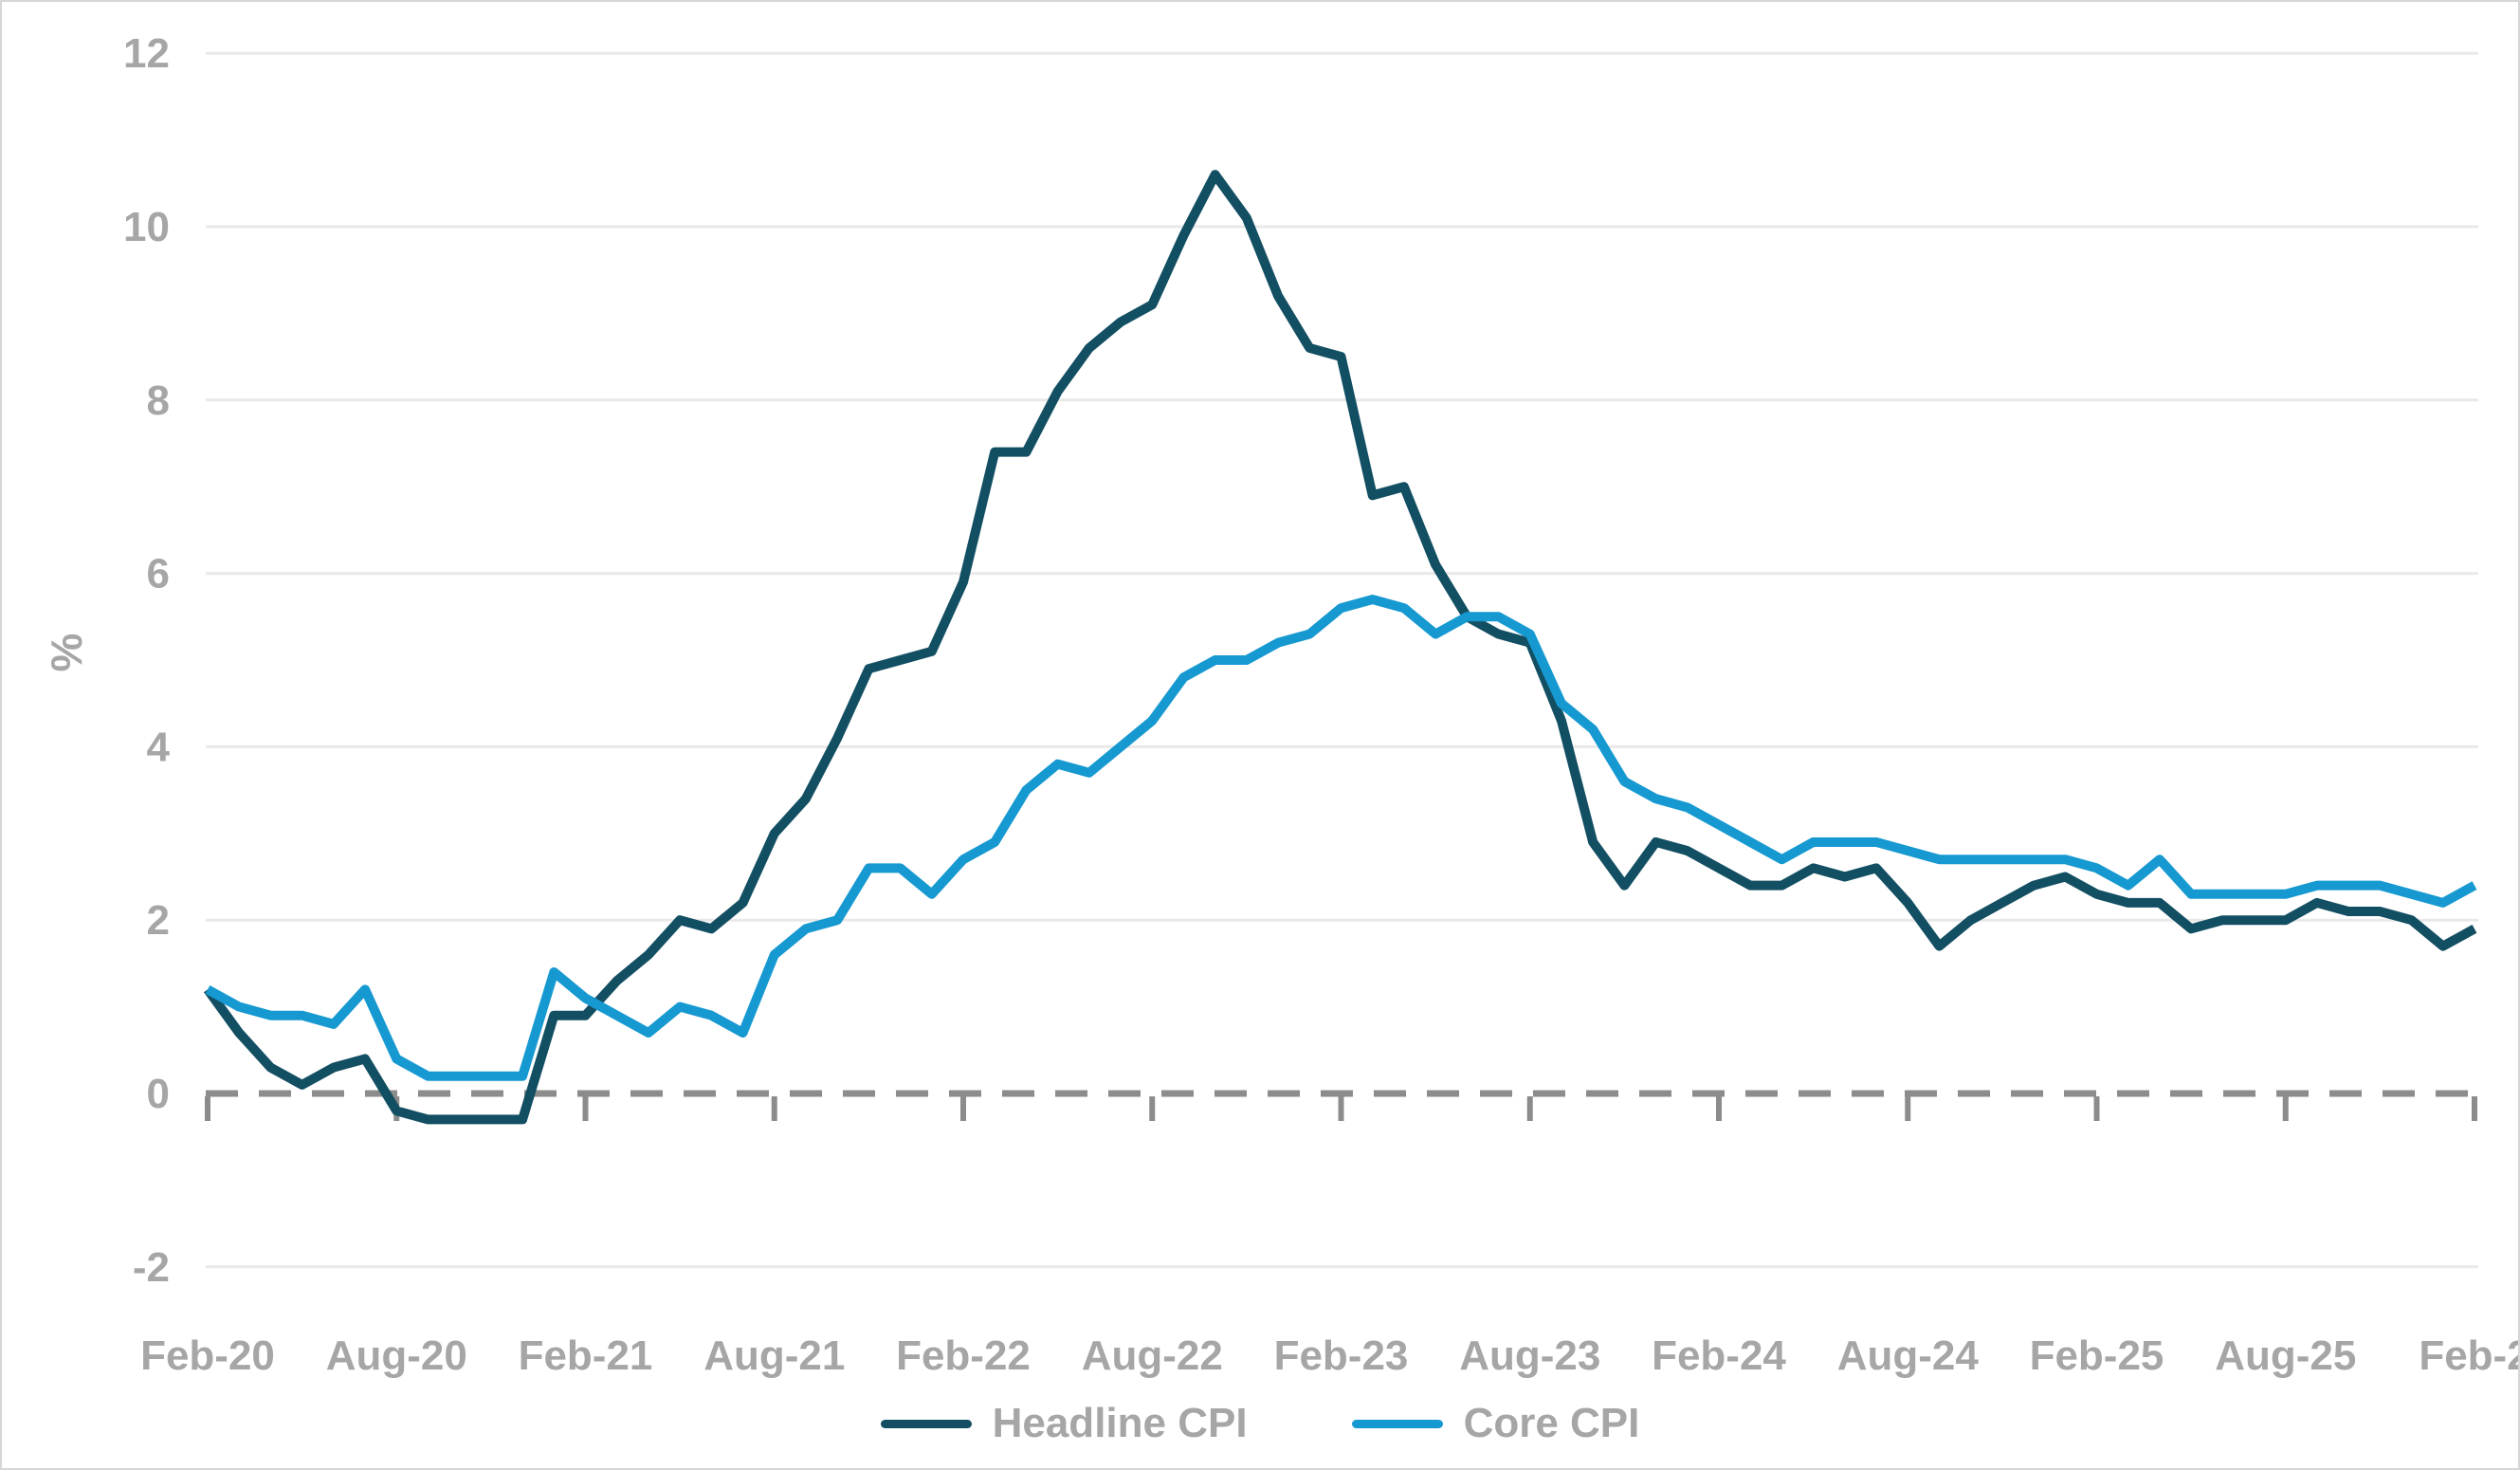  What do you see at coordinates (66, 653) in the screenshot?
I see `y-axis-title: %` at bounding box center [66, 653].